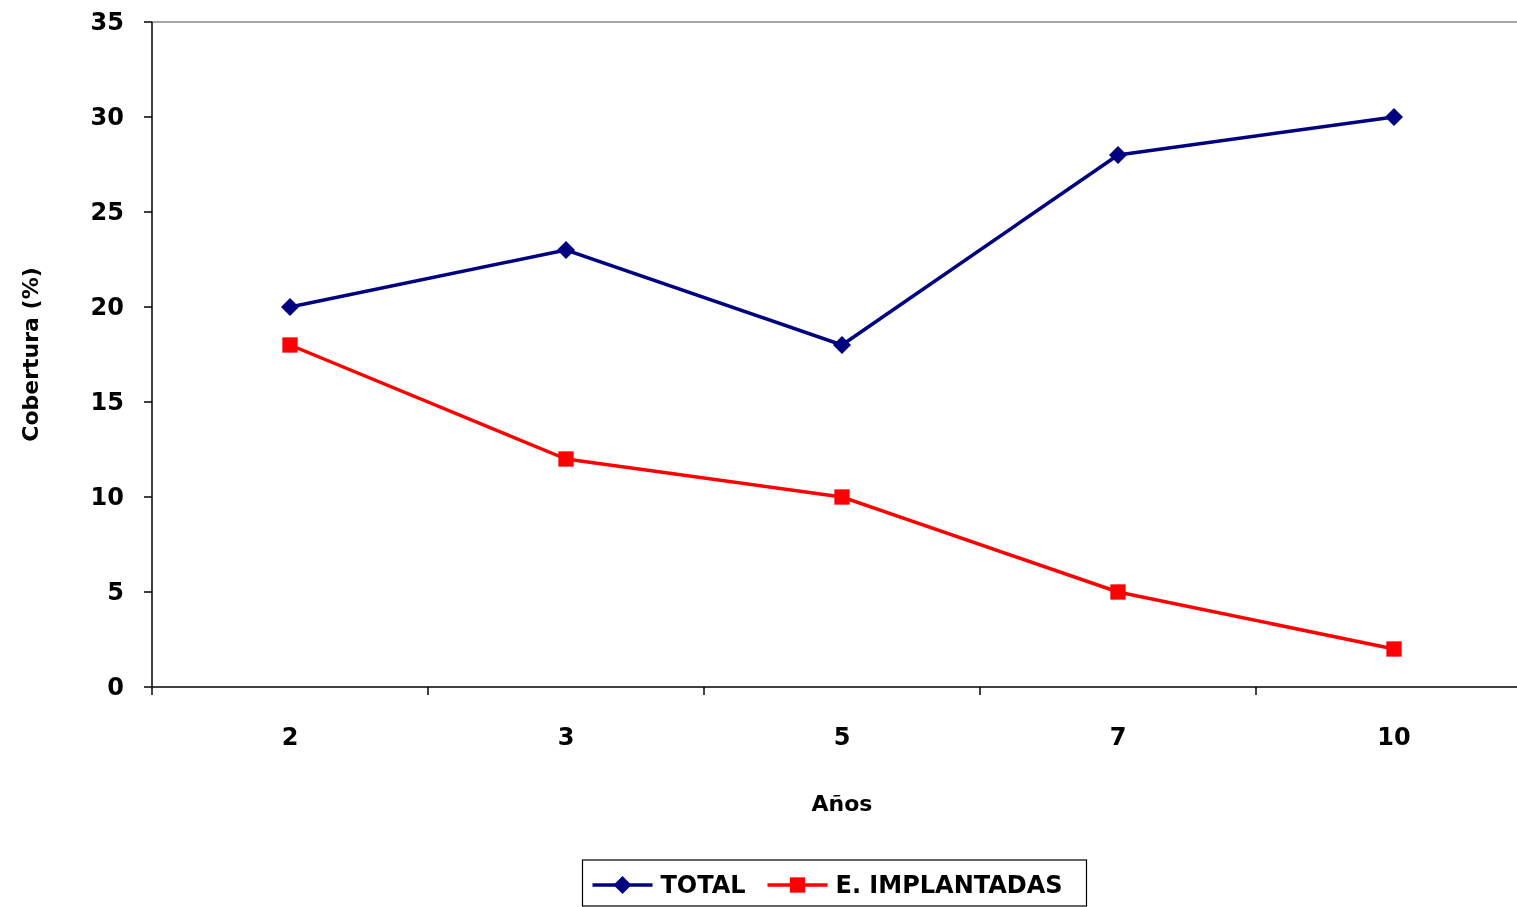 The height and width of the screenshot is (907, 1517). What do you see at coordinates (949, 885) in the screenshot?
I see `legend-label: E. IMPLANTADAS` at bounding box center [949, 885].